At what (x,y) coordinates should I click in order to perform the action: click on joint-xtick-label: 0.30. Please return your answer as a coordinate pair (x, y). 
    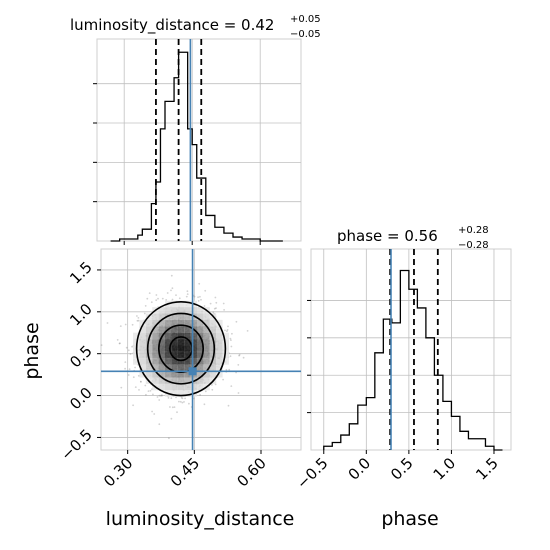
    Looking at the image, I should click on (118, 472).